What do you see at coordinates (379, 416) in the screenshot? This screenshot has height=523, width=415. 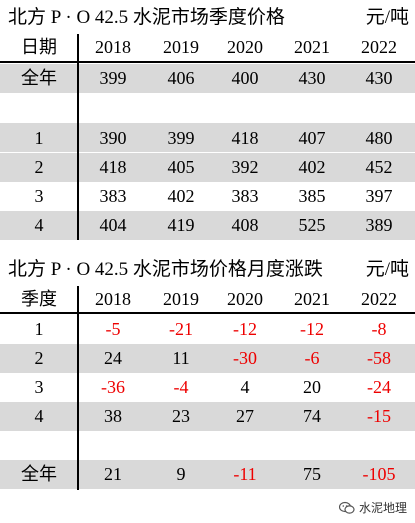 I see `cell: -15` at bounding box center [379, 416].